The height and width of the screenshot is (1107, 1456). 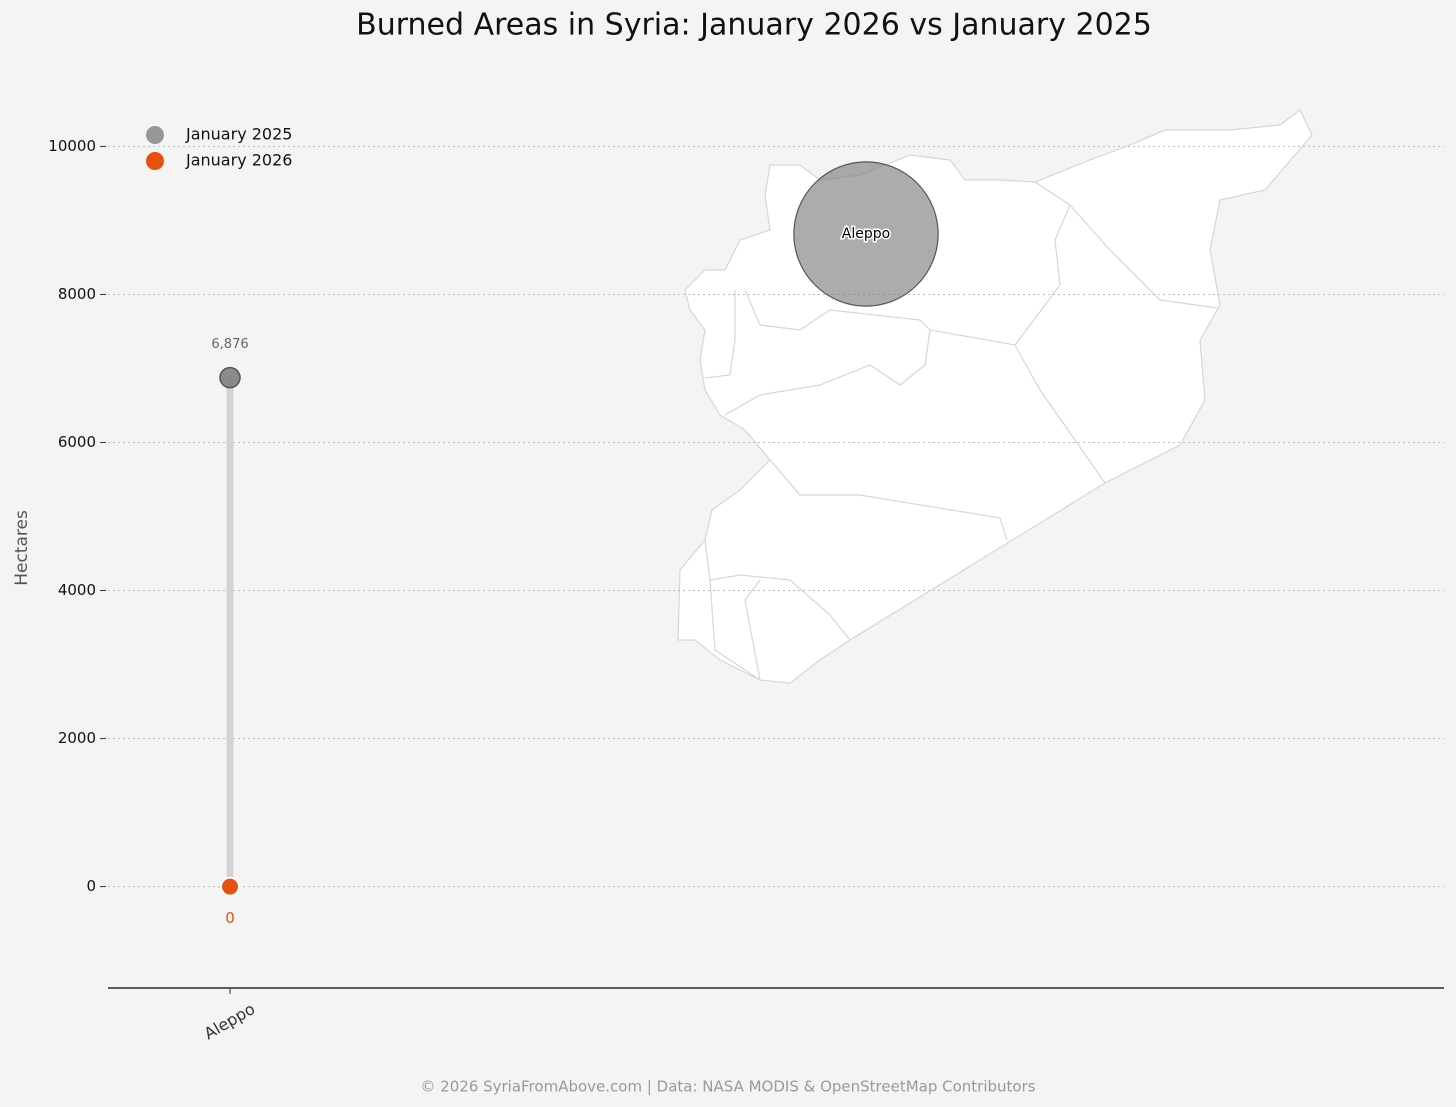 I want to click on y-tick-label: 0, so click(x=91, y=886).